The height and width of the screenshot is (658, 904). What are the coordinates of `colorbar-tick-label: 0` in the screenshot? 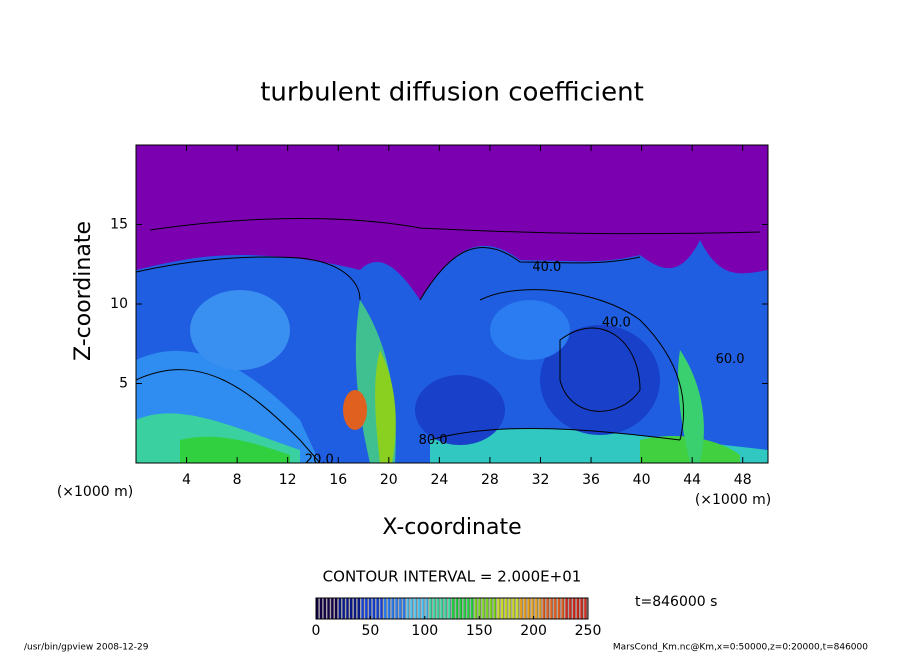 It's located at (316, 631).